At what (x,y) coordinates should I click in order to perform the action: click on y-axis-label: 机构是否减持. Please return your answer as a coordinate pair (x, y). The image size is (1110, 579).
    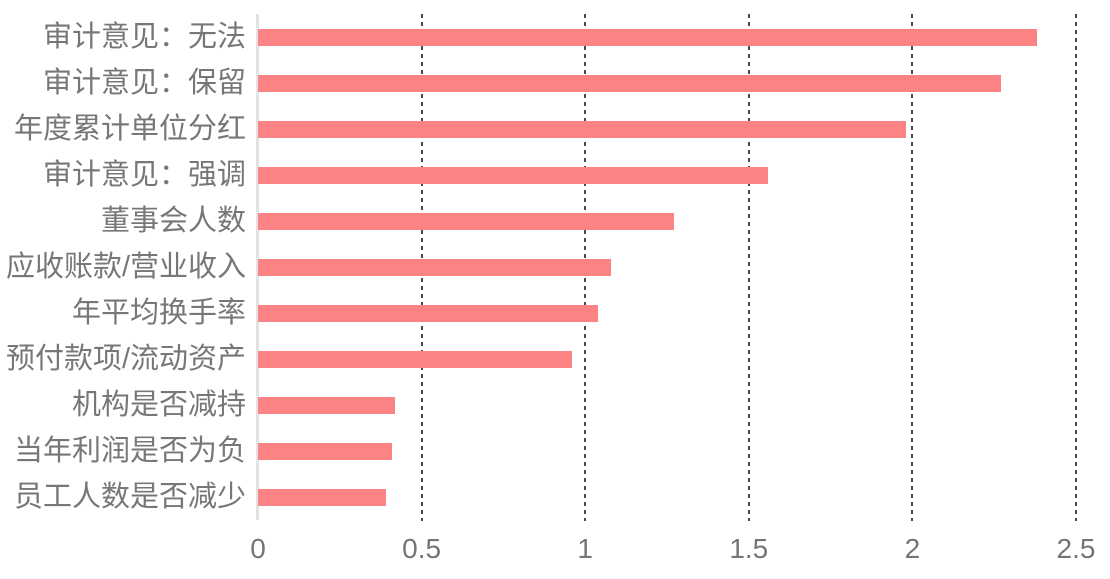
    Looking at the image, I should click on (158, 405).